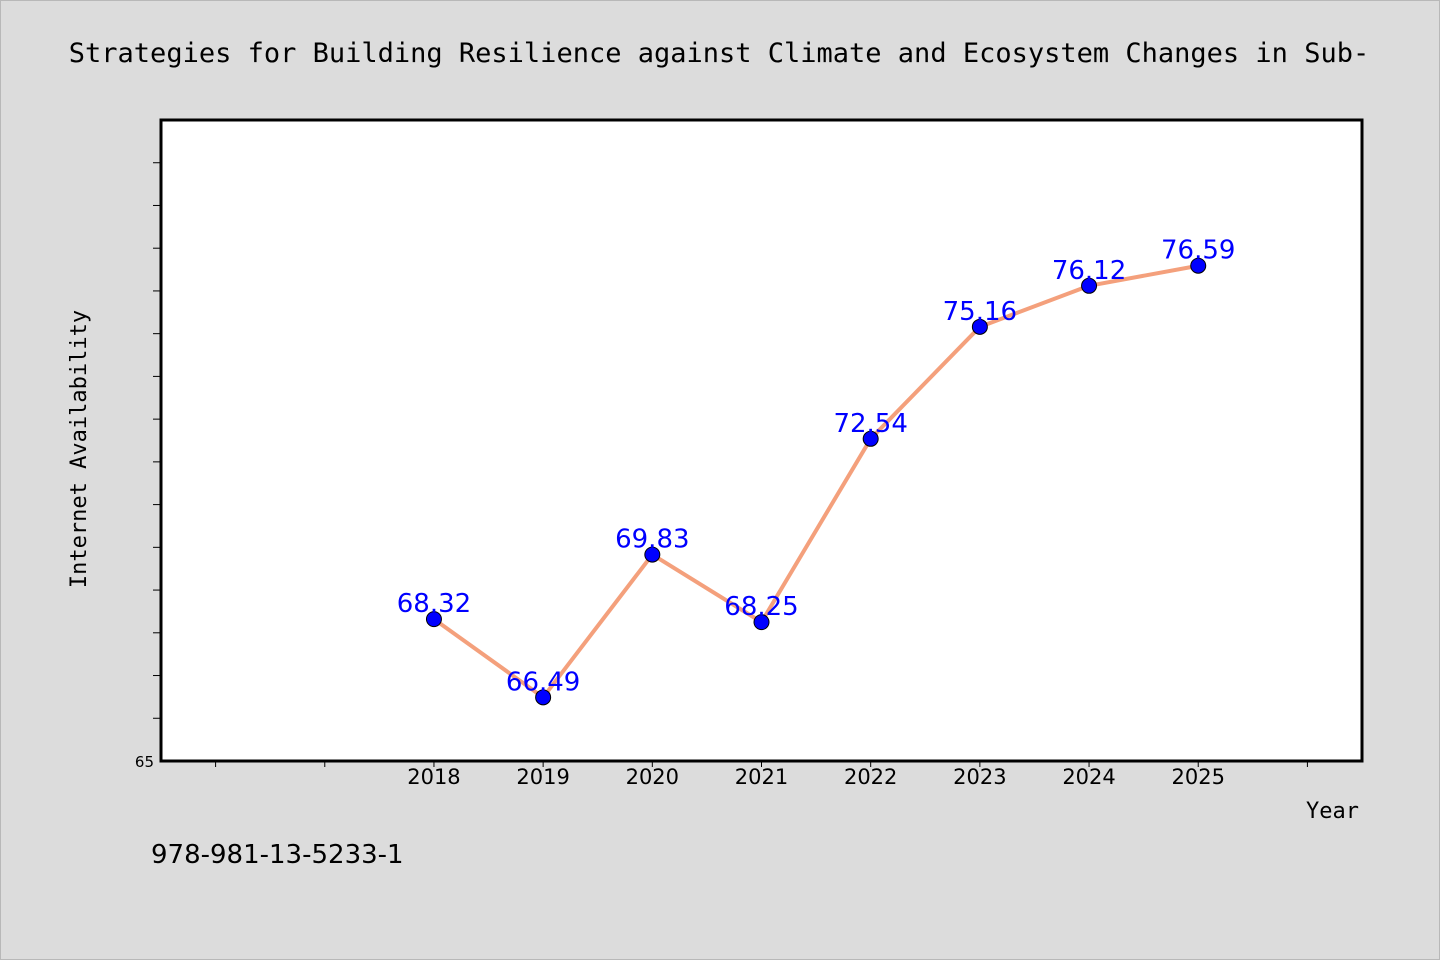 This screenshot has width=1440, height=960. Describe the element at coordinates (1332, 811) in the screenshot. I see `x-axis-label: Year` at that location.